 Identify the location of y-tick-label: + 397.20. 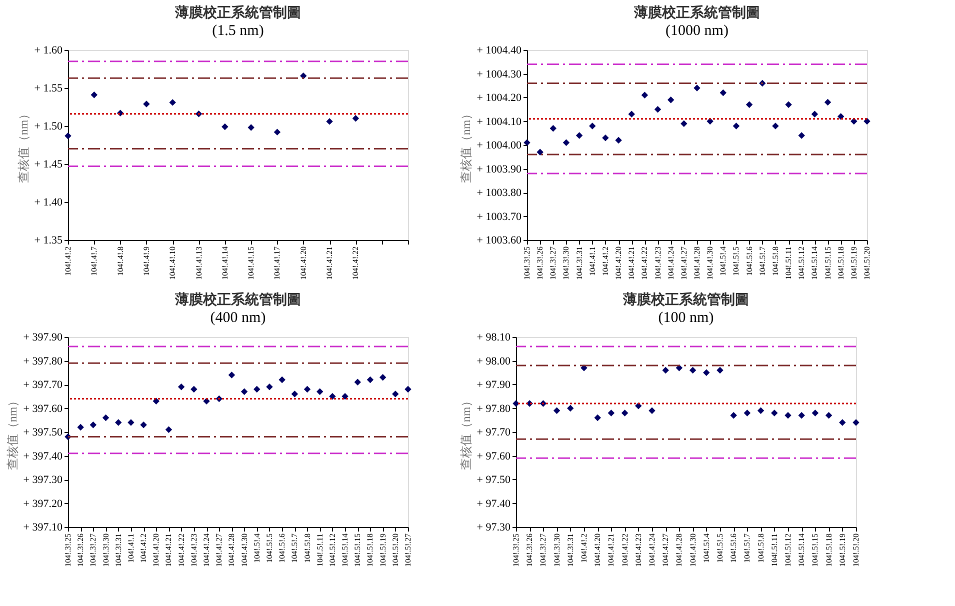
(43, 504).